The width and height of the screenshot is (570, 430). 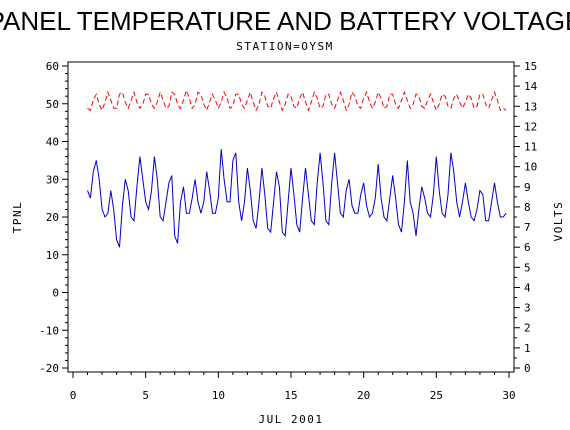 I want to click on y-right-tick-label: 3, so click(x=527, y=308).